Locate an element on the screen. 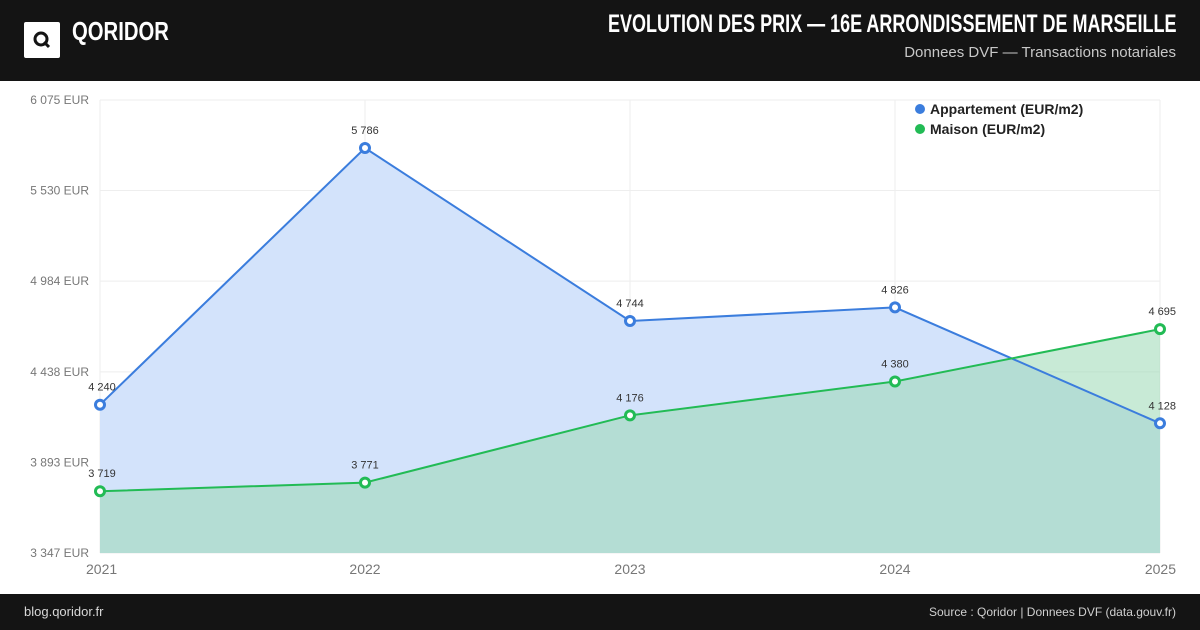 The height and width of the screenshot is (630, 1200). x-tick-label: 2025 is located at coordinates (1160, 569).